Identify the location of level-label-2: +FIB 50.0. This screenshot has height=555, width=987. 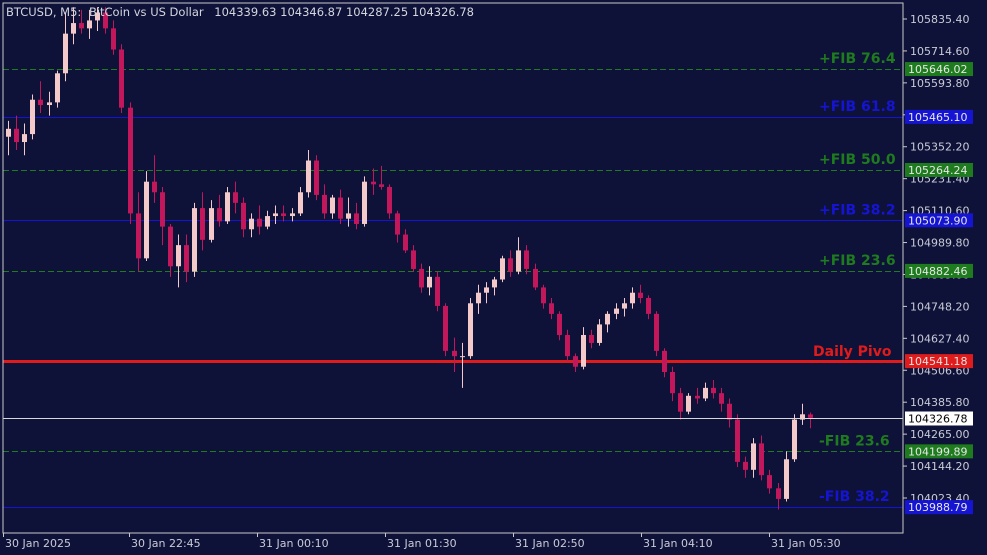
(857, 160).